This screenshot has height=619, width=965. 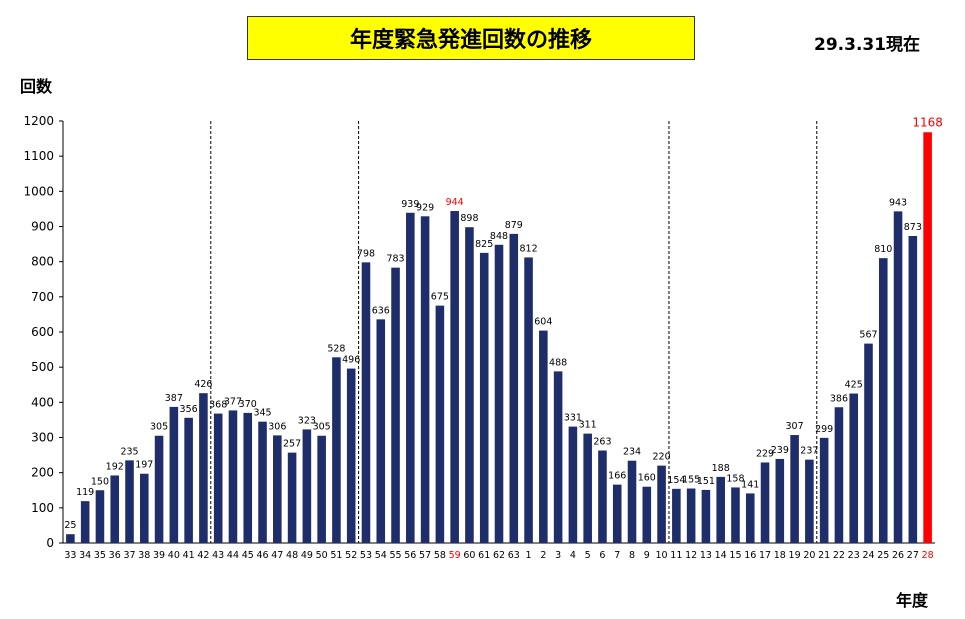 I want to click on category-label-8: 8, so click(x=632, y=555).